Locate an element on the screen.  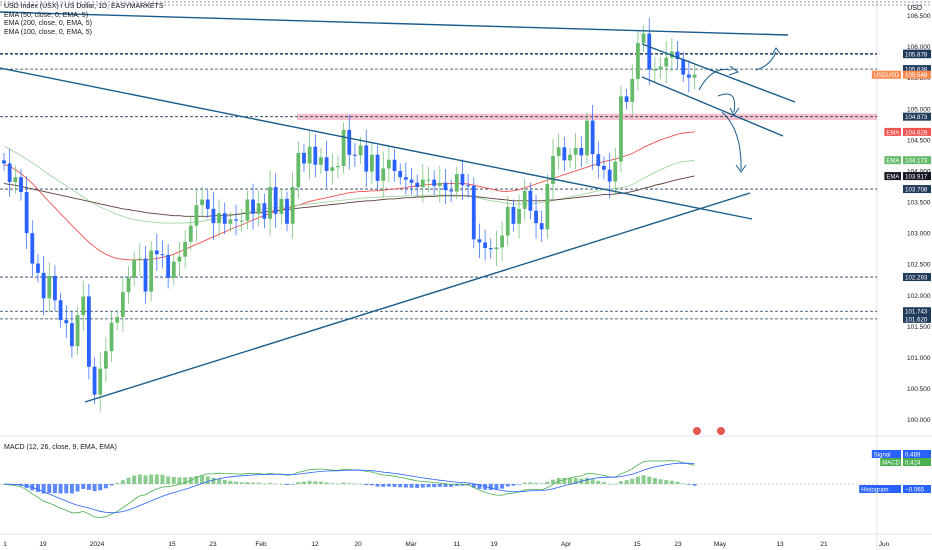
series-badge-label: EMA is located at coordinates (892, 177).